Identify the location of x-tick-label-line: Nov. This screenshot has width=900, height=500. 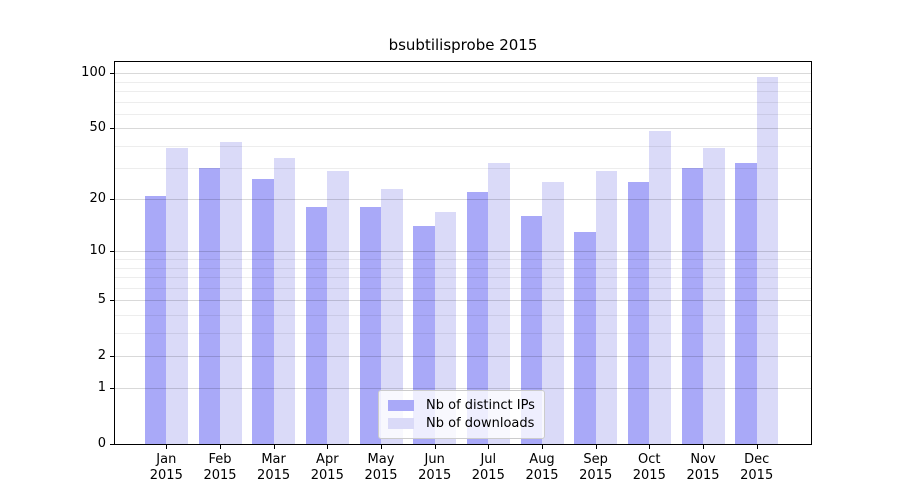
(703, 459).